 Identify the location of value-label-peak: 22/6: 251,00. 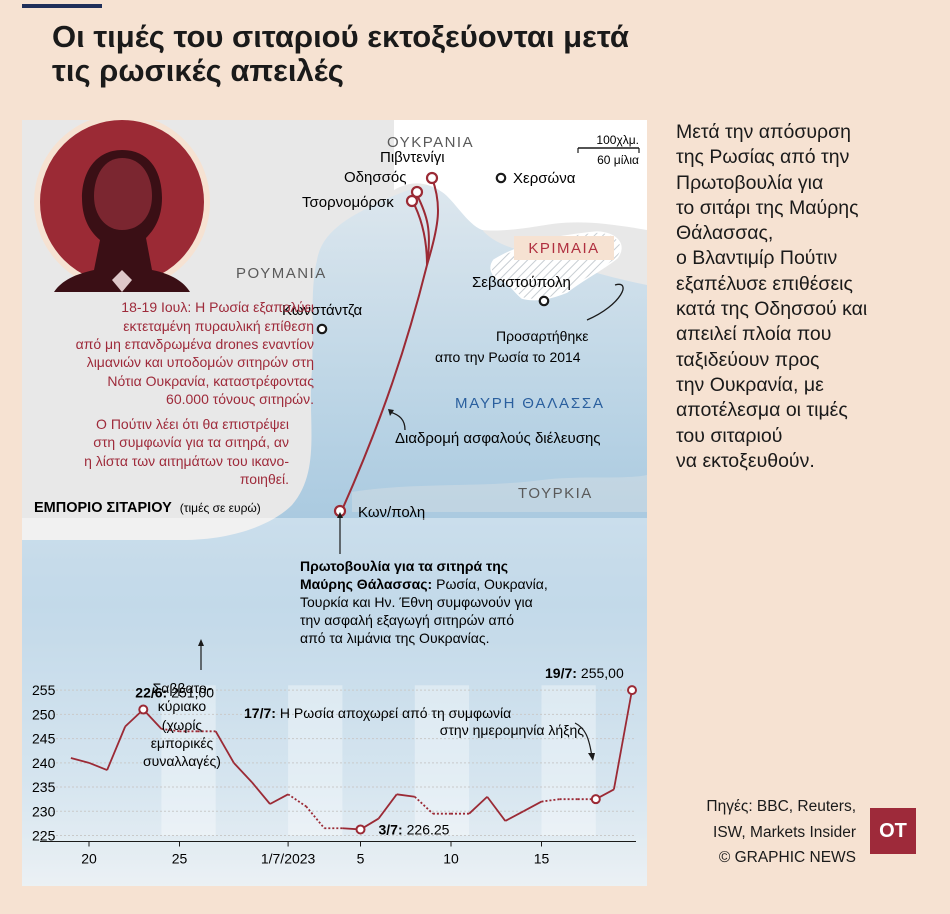
(174, 693).